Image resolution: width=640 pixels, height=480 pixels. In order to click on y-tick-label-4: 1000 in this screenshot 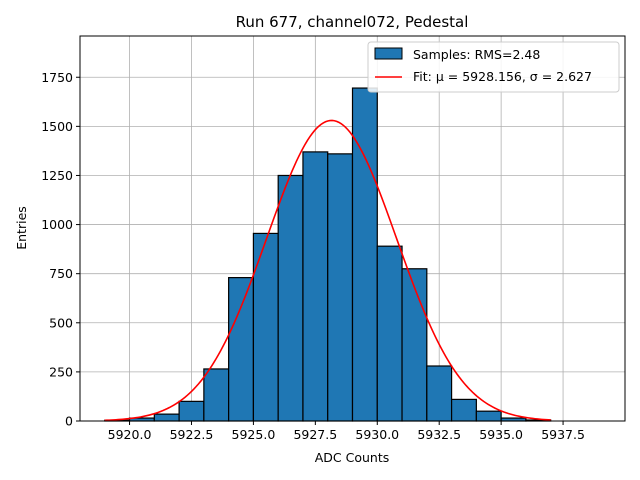, I will do `click(57, 224)`.